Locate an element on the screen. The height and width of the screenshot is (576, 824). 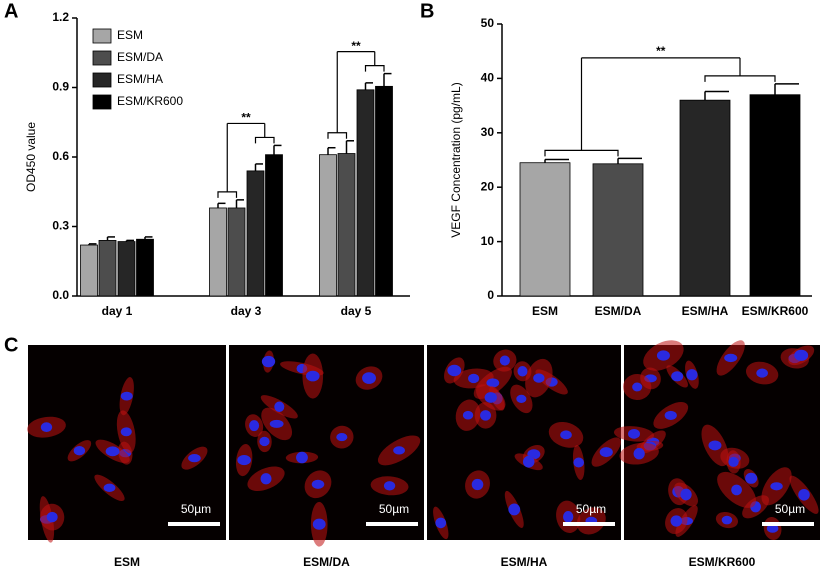
legend-label: ESM is located at coordinates (130, 35).